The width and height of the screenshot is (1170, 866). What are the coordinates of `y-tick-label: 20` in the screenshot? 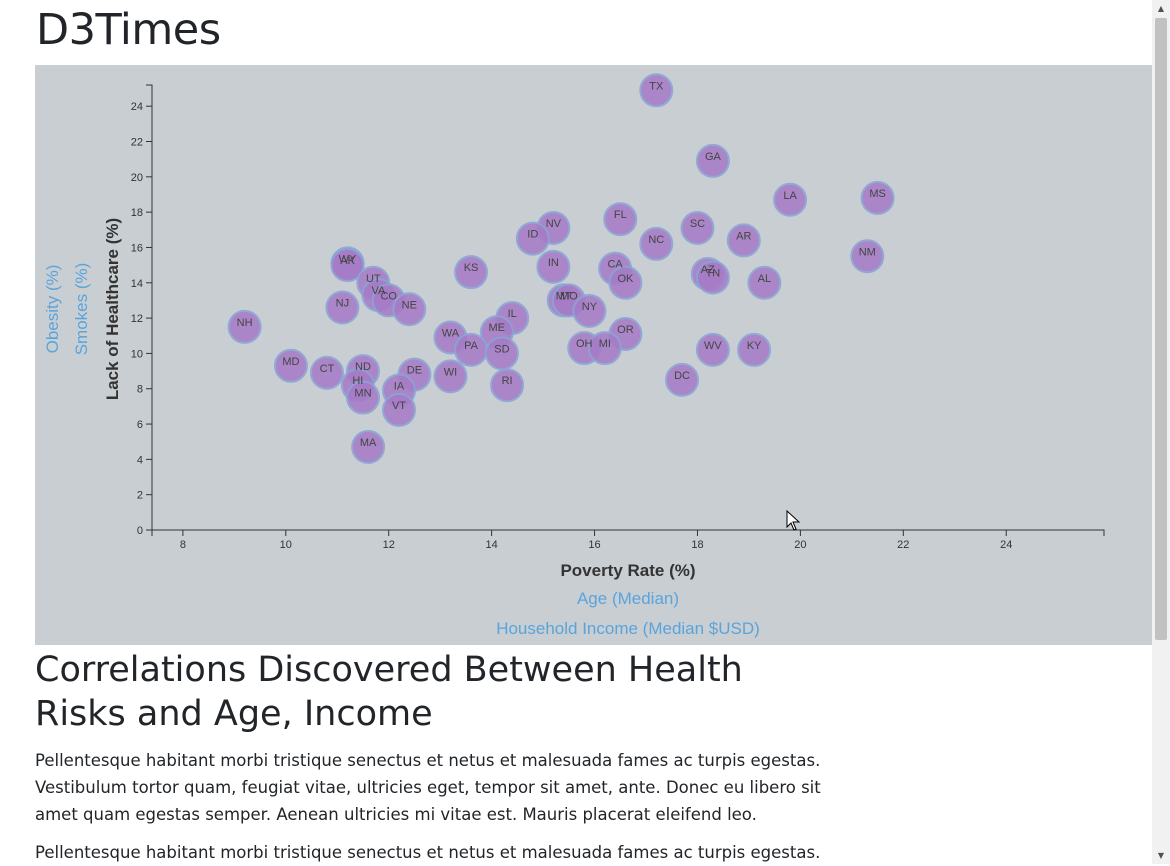 It's located at (137, 178).